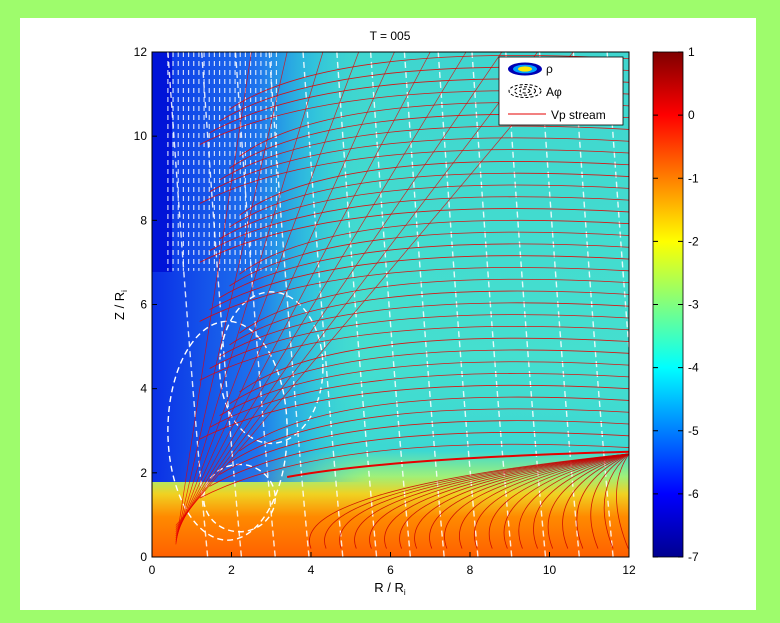 This screenshot has width=780, height=623. Describe the element at coordinates (554, 92) in the screenshot. I see `legend-aphi-label: Aφ` at that location.